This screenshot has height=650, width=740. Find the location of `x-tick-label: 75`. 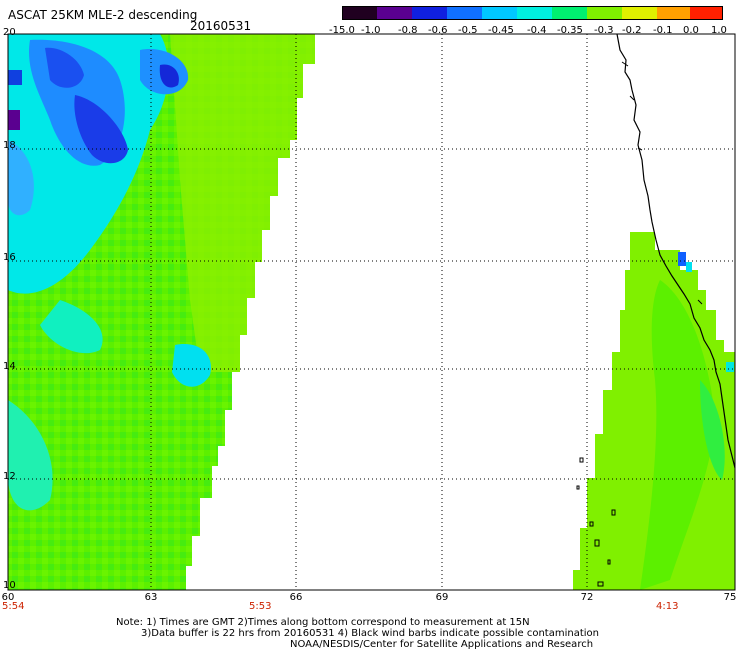

x-tick-label: 75 is located at coordinates (730, 597).